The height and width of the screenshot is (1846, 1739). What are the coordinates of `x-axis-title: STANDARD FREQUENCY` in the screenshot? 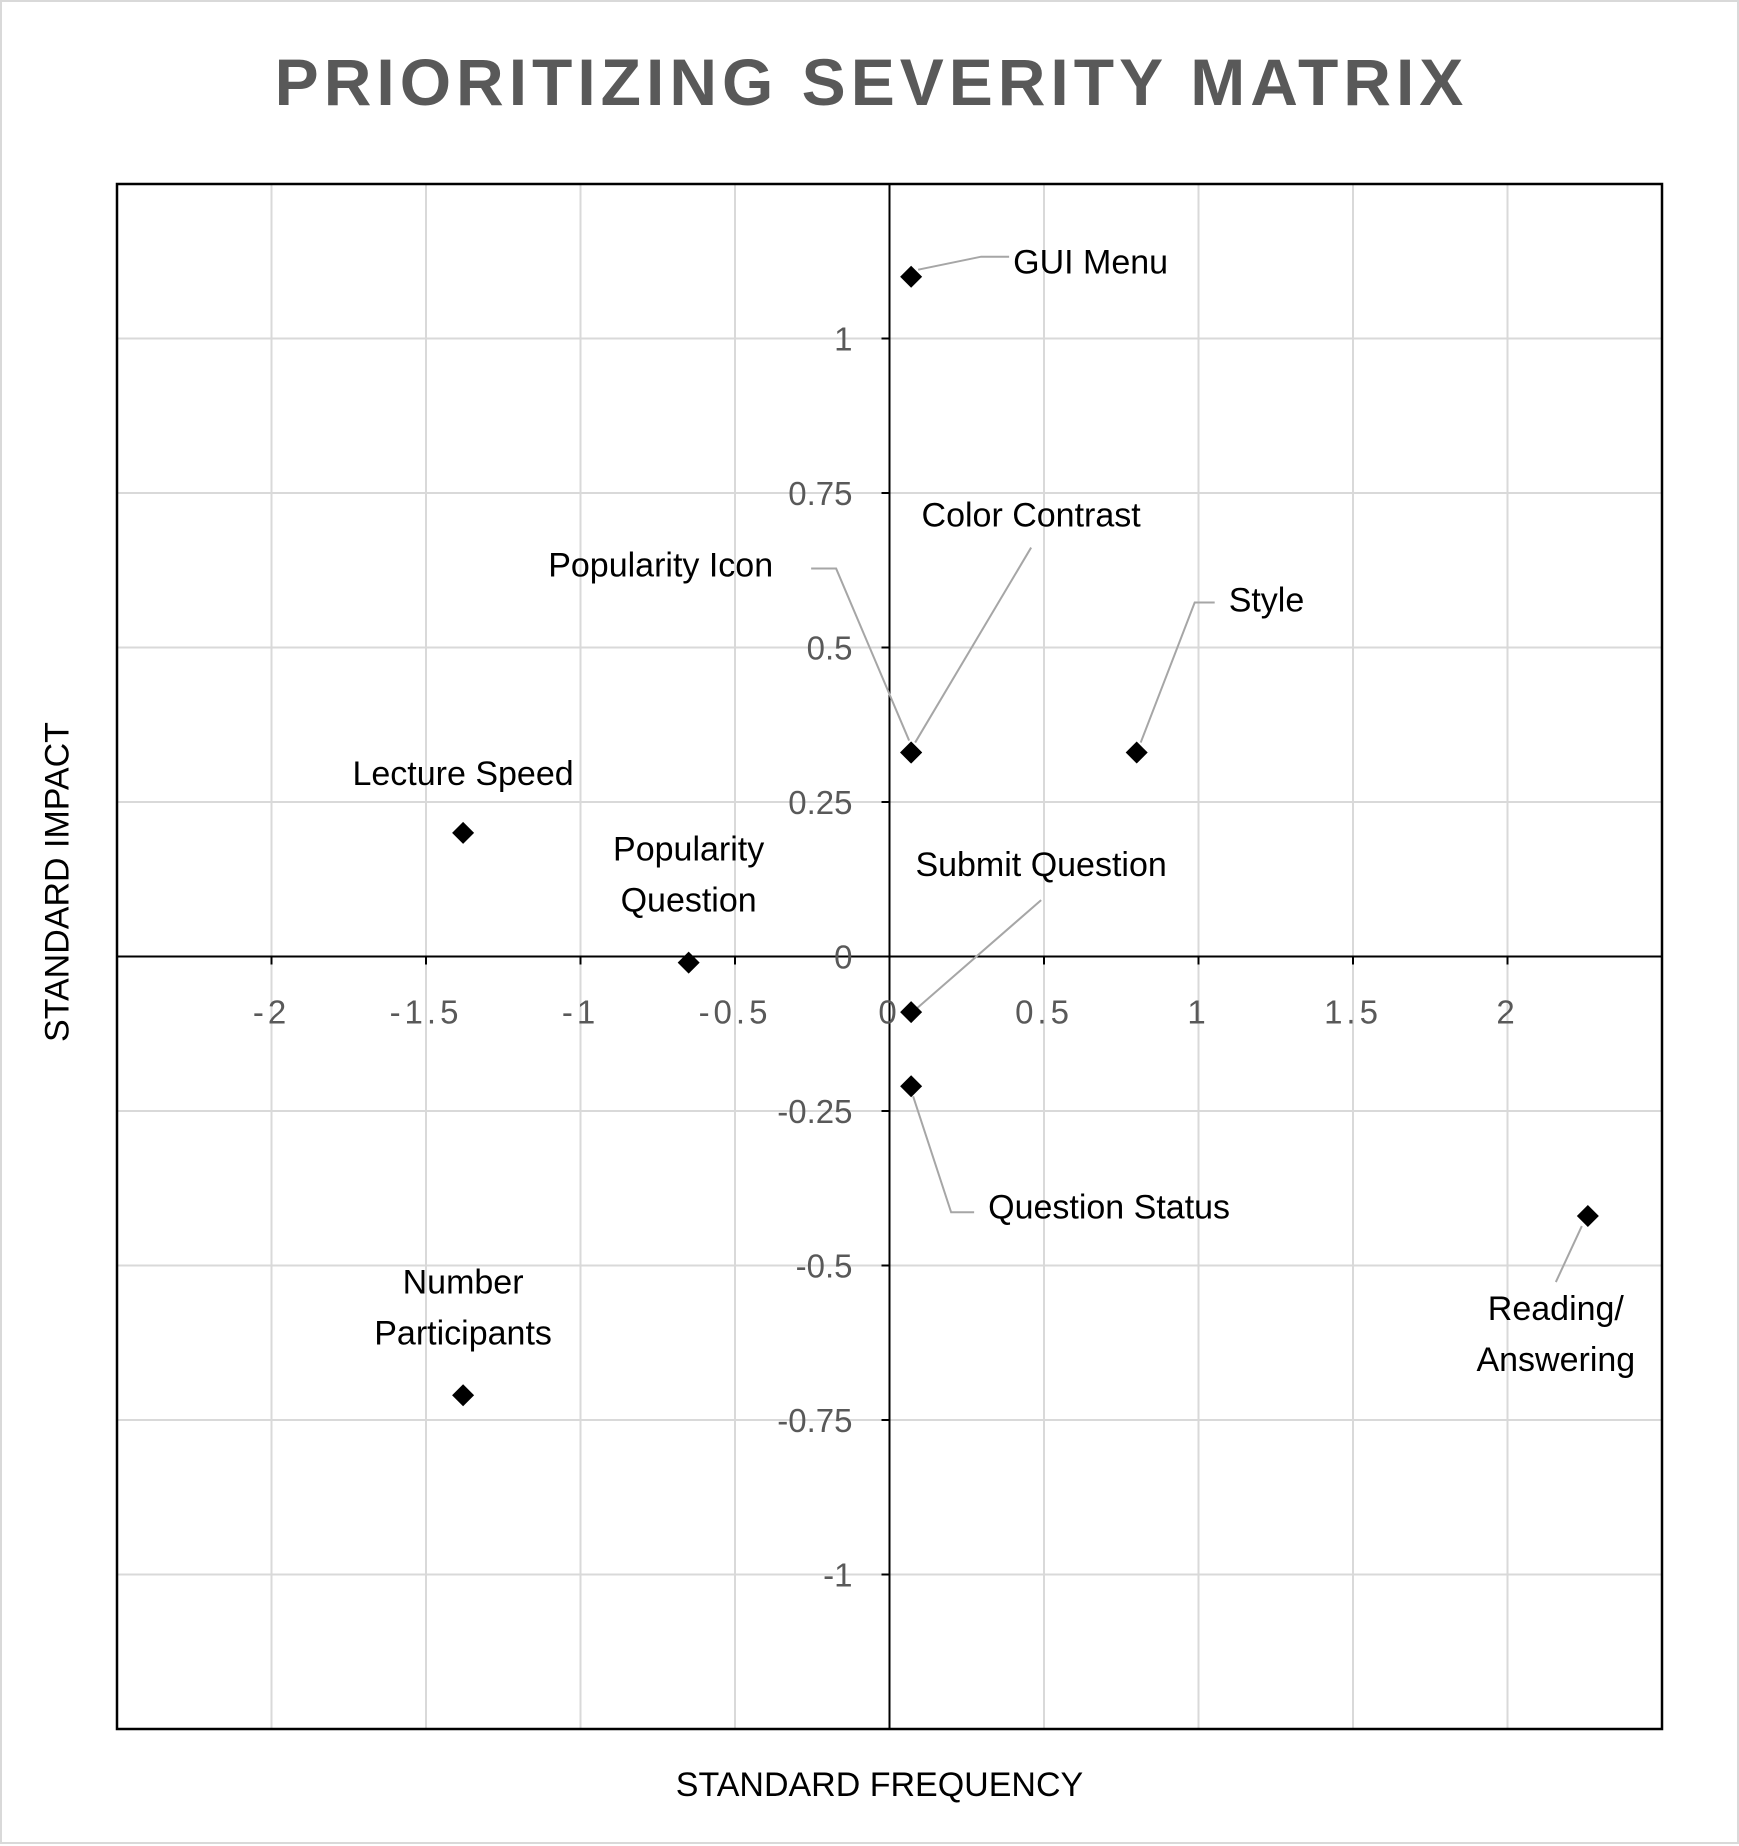 It's located at (879, 1785).